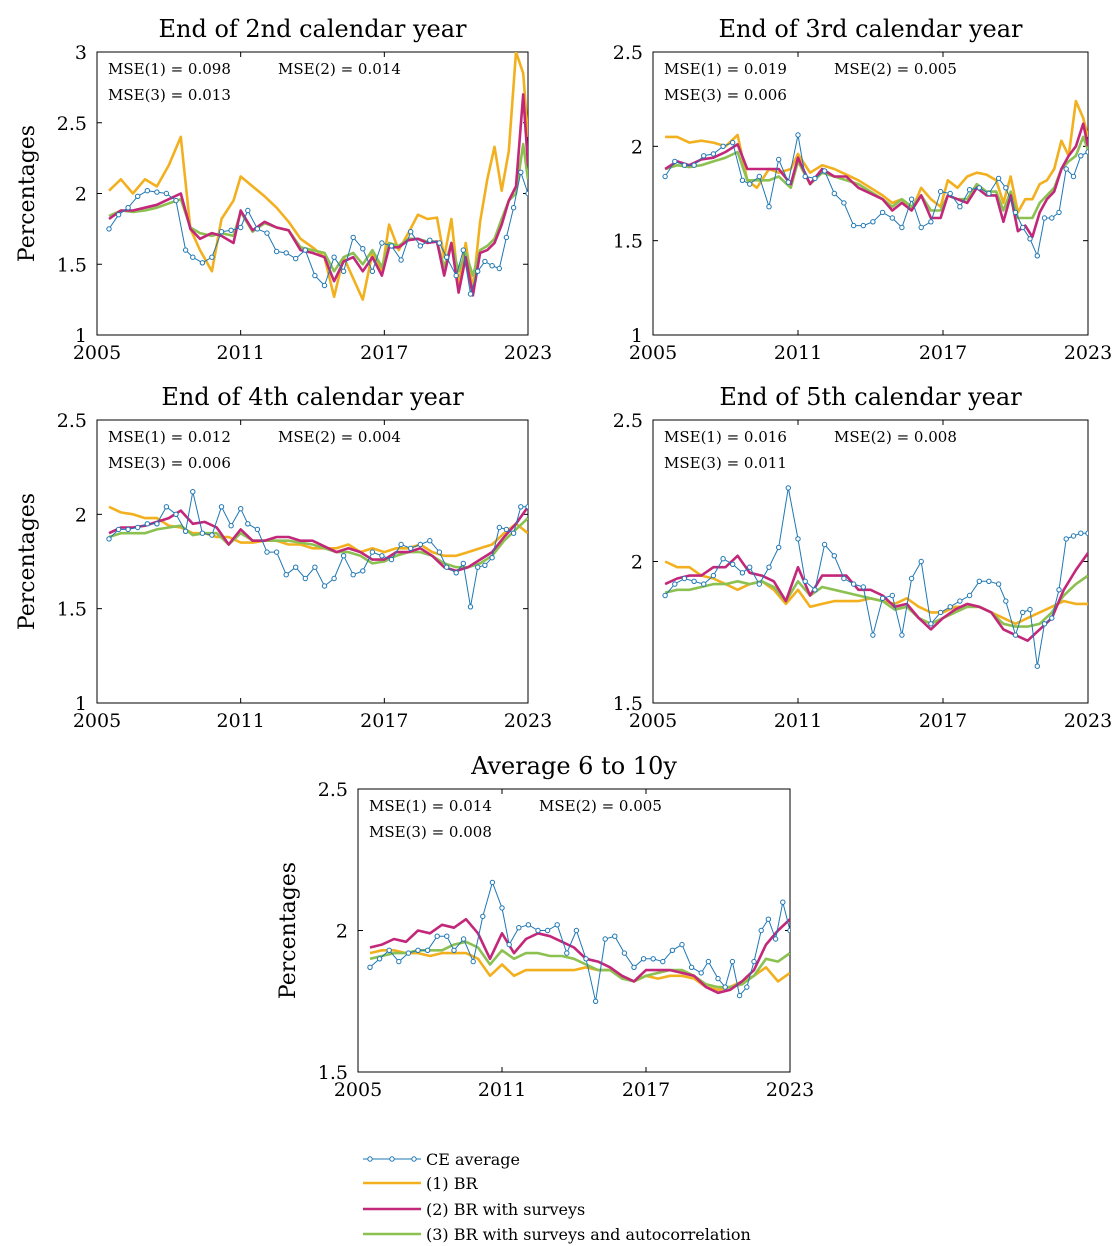 The height and width of the screenshot is (1246, 1113). Describe the element at coordinates (169, 95) in the screenshot. I see `mse-3-label: MSE(3) = 0.013` at that location.